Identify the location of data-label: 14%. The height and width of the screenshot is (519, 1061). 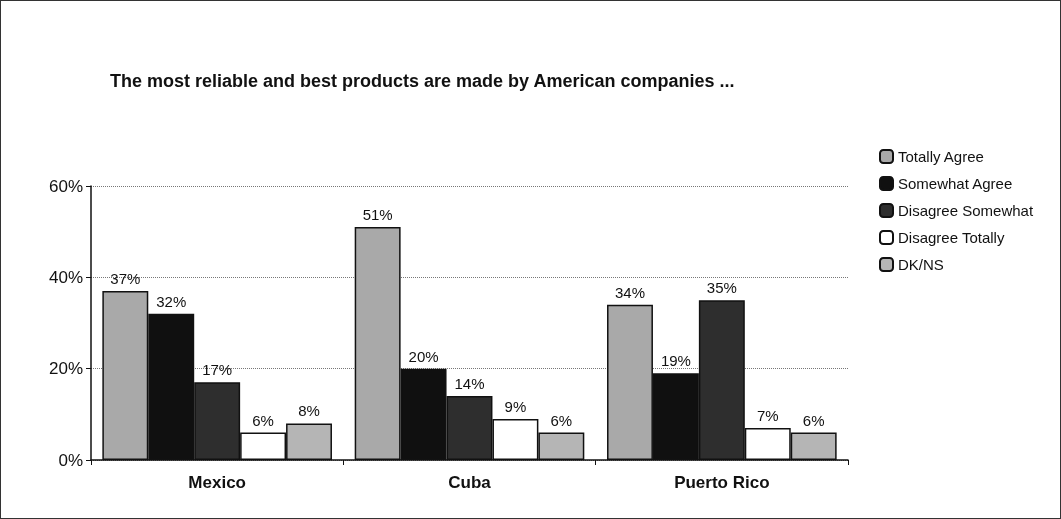
(469, 384).